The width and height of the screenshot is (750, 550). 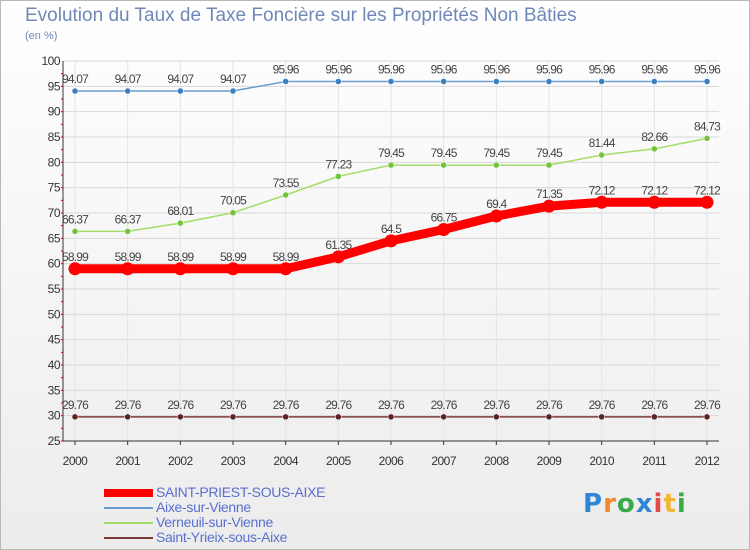 I want to click on x-tick-label: 2000, so click(x=76, y=461).